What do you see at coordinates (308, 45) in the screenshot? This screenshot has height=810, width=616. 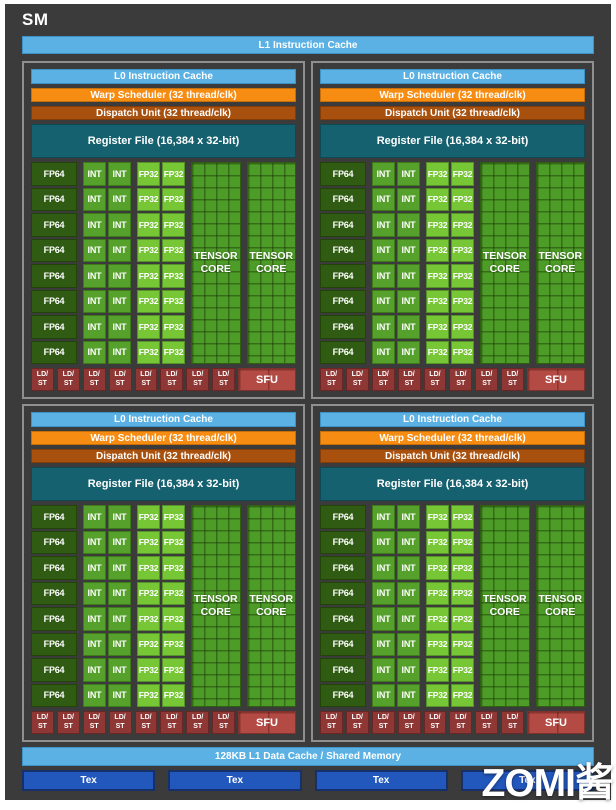 I see `l1-instruction-cache-bar: L1 Instruction Cache` at bounding box center [308, 45].